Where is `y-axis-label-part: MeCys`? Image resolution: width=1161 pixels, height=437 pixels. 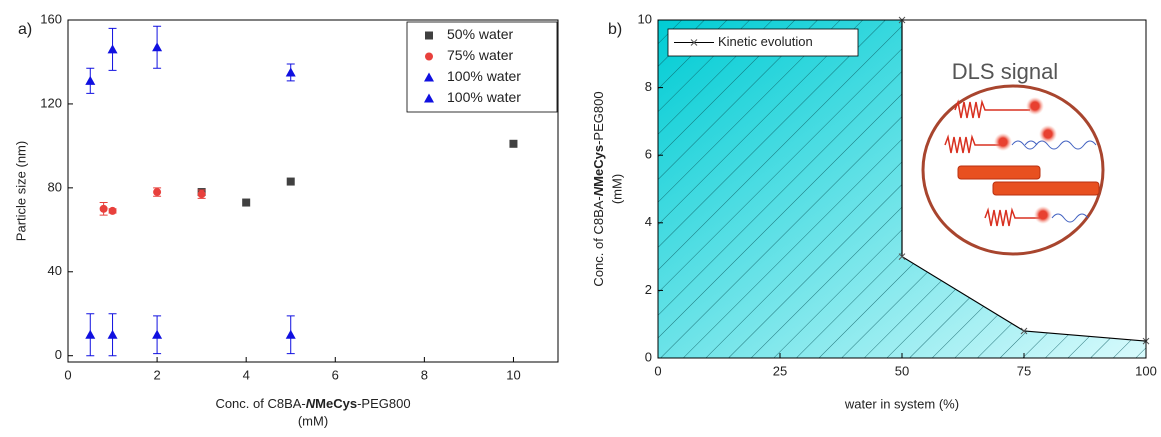 y-axis-label-part: MeCys is located at coordinates (598, 166).